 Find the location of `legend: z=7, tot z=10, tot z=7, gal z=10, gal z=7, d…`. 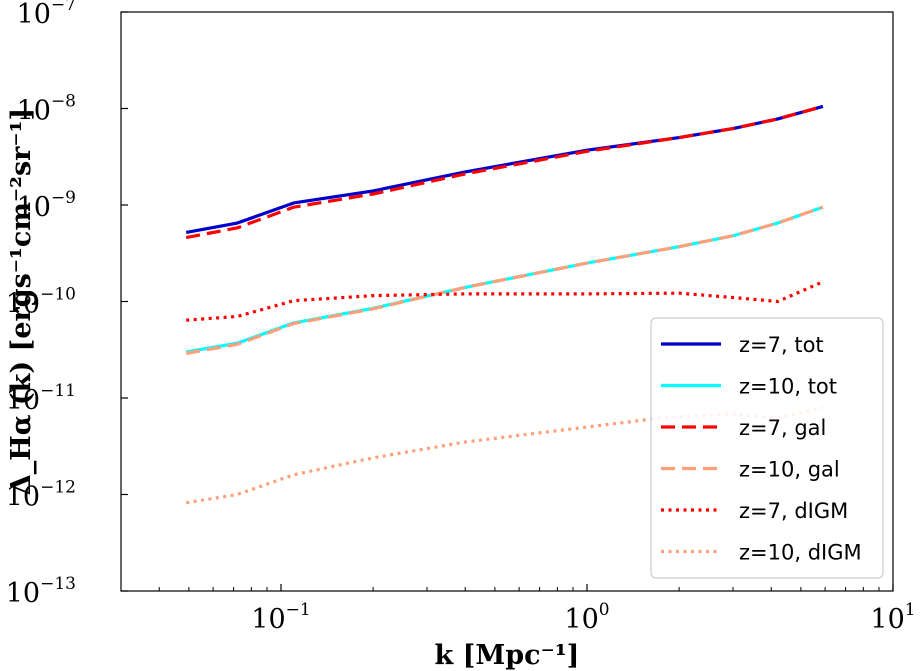

legend: z=7, tot z=10, tot z=7, gal z=10, gal z=7, d… is located at coordinates (767, 448).